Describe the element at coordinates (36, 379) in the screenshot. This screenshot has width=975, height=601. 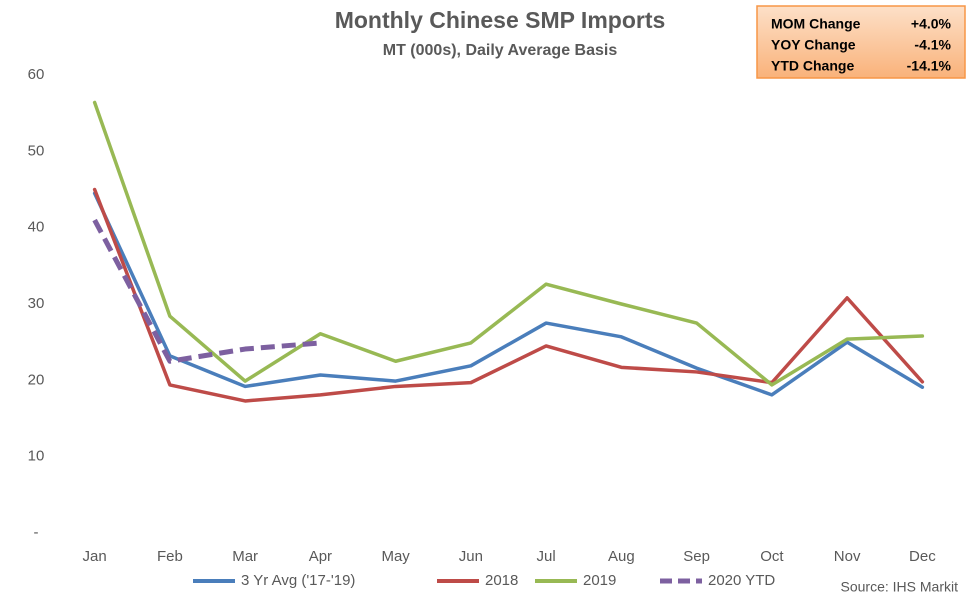
I see `y-tick-label: 20` at that location.